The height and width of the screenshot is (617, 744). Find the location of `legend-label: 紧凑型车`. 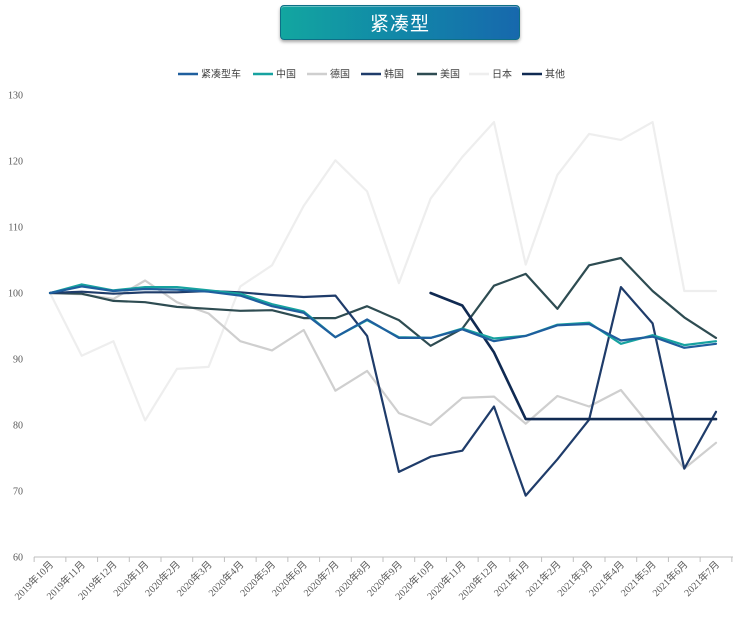

legend-label: 紧凑型车 is located at coordinates (221, 74).